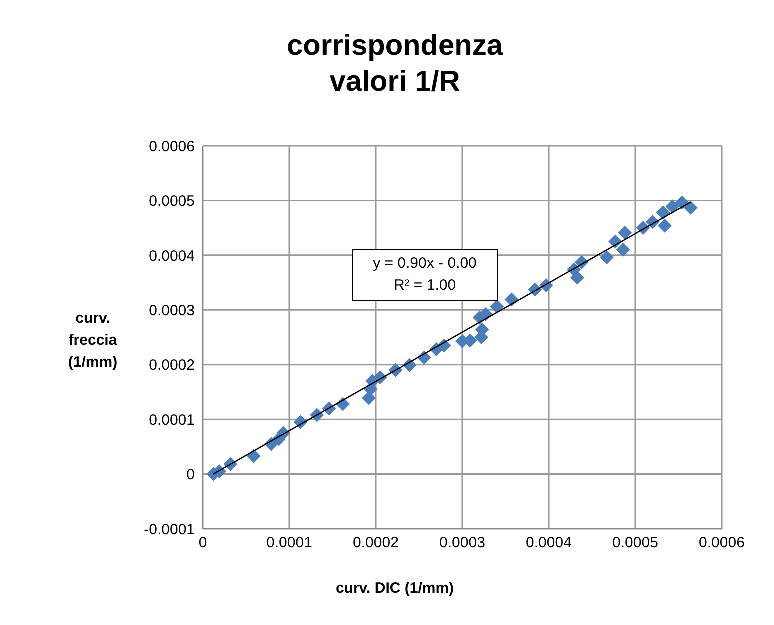 The image size is (774, 625). I want to click on y-tick-label: -0.0001, so click(169, 529).